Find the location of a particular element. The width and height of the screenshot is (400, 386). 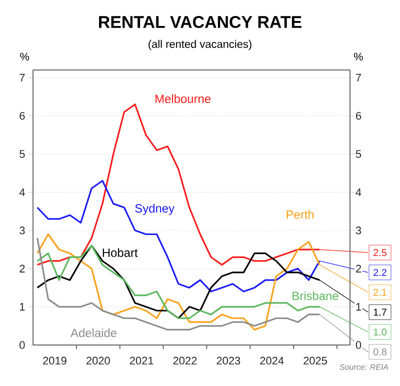

series-label: Brisbane is located at coordinates (315, 295).